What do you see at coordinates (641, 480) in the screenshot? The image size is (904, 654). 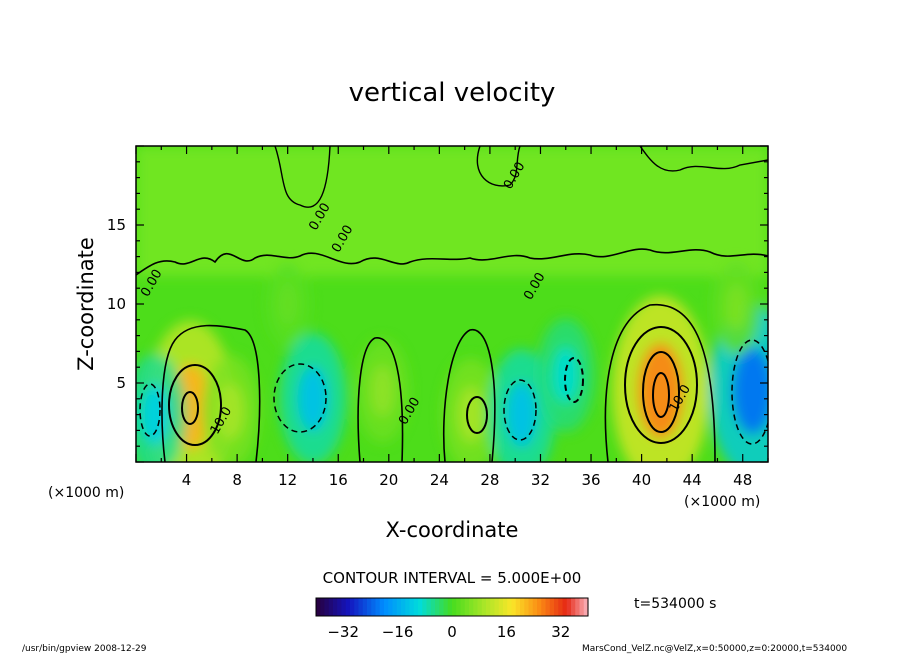 I see `x-tick-label: 40` at bounding box center [641, 480].